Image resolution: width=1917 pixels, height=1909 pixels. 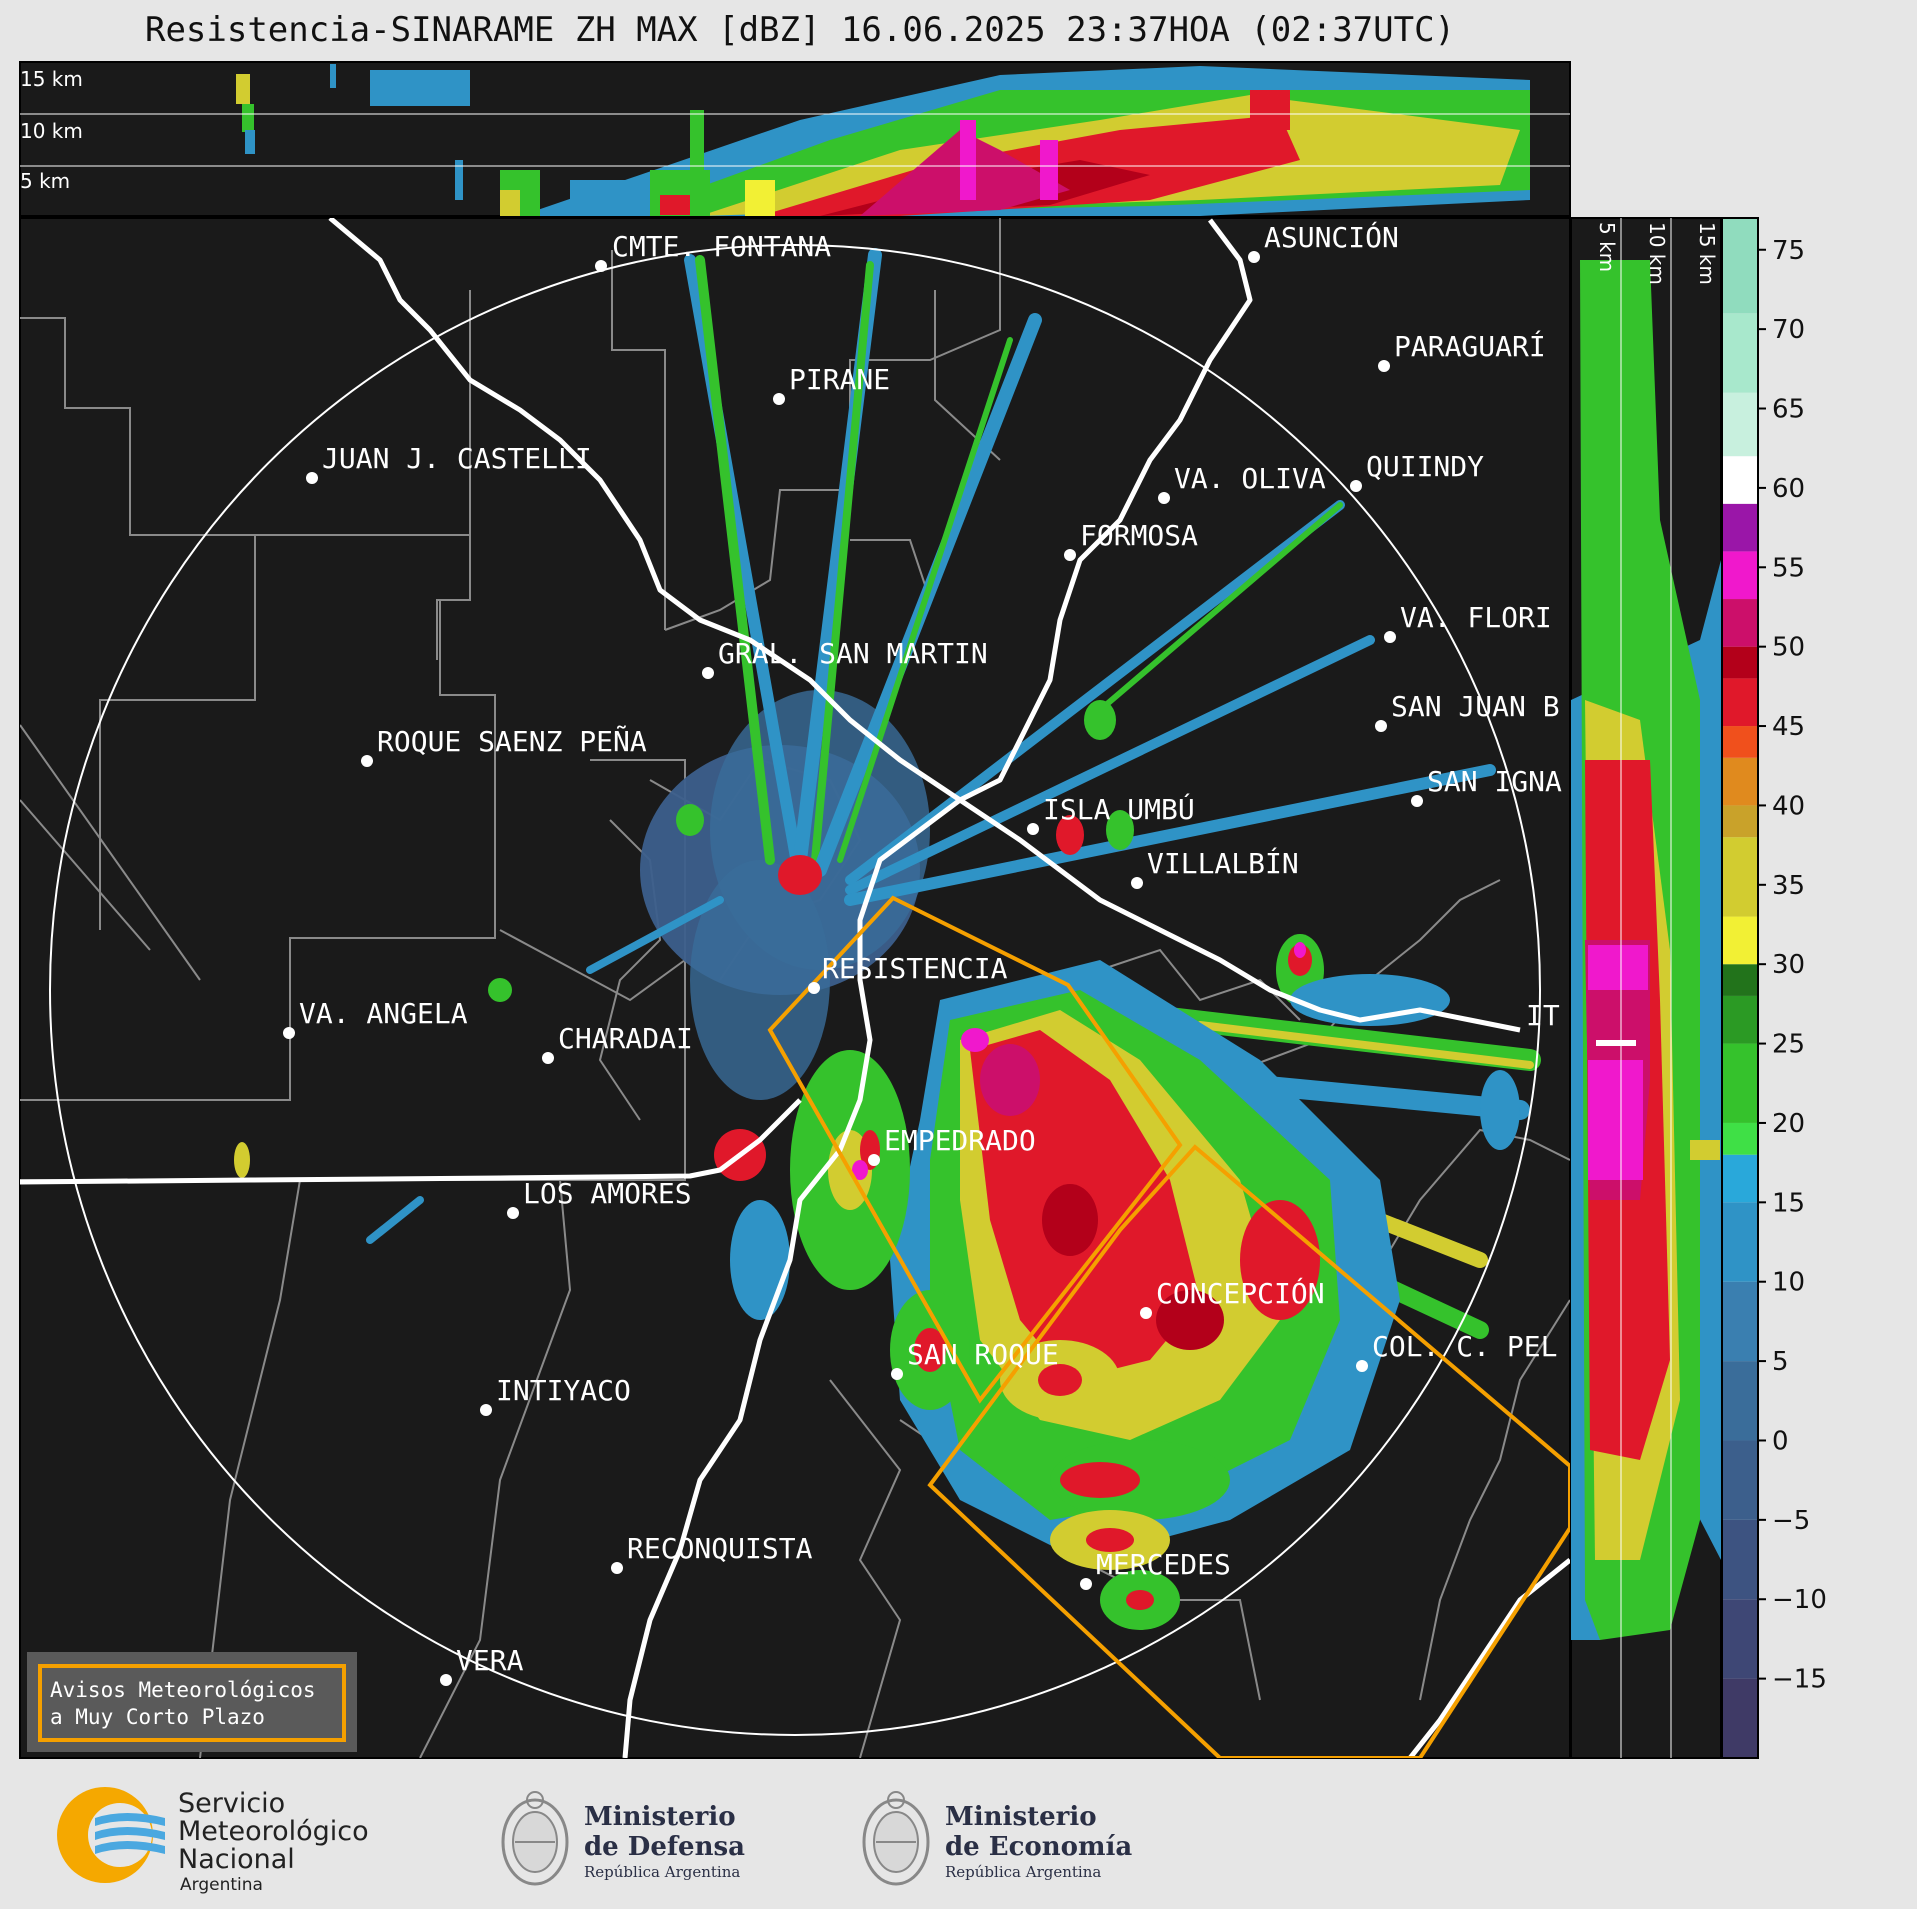 I want to click on city-los-amores: LOS AMORES, so click(x=599, y=1198).